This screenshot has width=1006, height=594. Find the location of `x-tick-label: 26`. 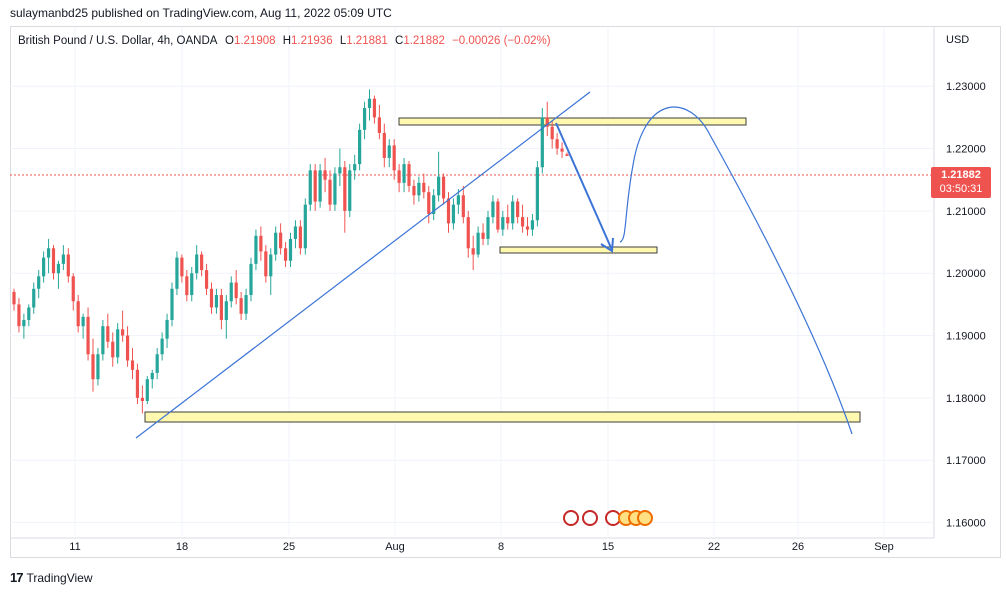

x-tick-label: 26 is located at coordinates (798, 547).